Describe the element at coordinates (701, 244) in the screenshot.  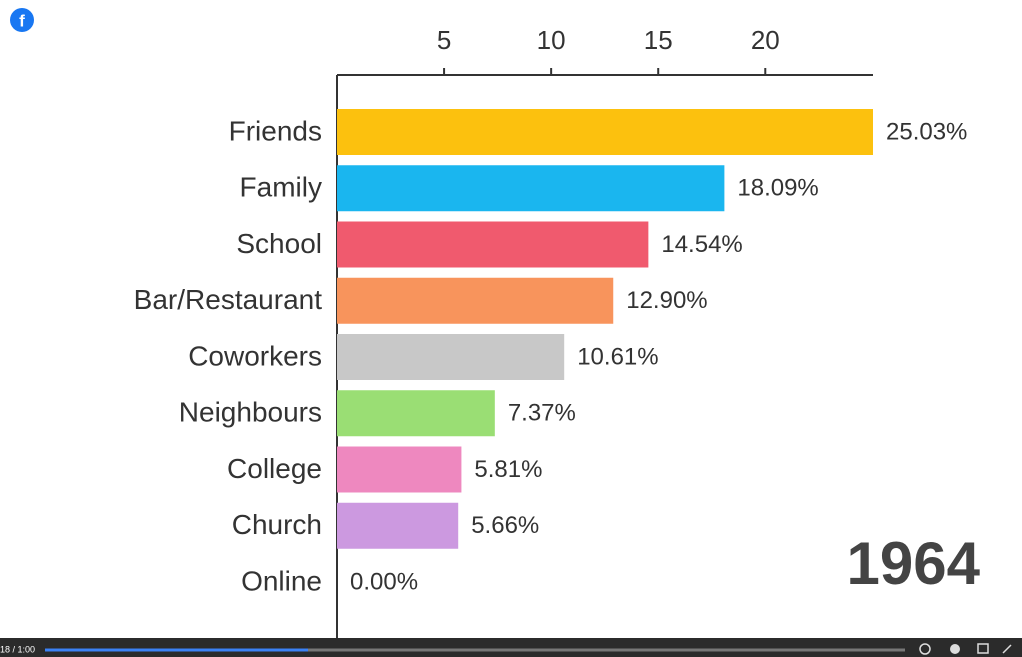
I see `value-label: 14.54%` at that location.